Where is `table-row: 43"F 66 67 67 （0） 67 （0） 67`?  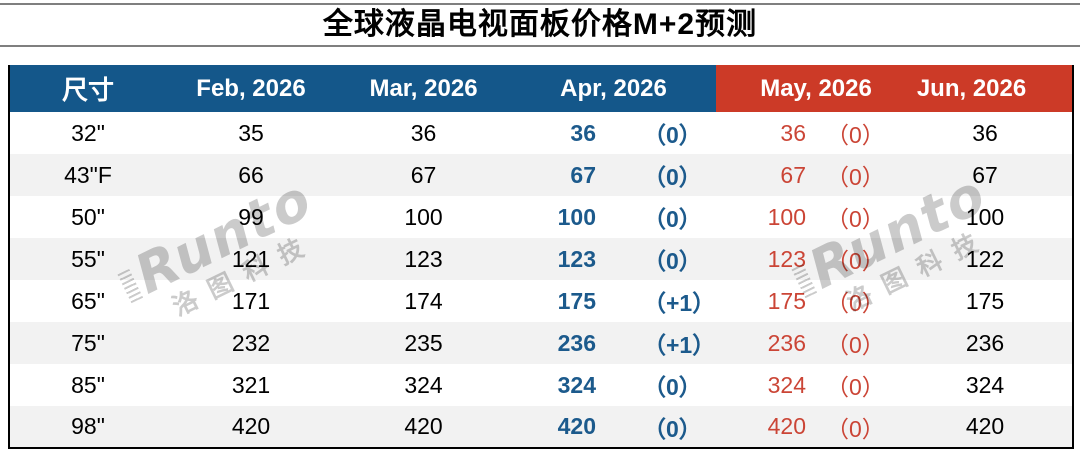 table-row: 43"F 66 67 67 （0） 67 （0） 67 is located at coordinates (541, 175).